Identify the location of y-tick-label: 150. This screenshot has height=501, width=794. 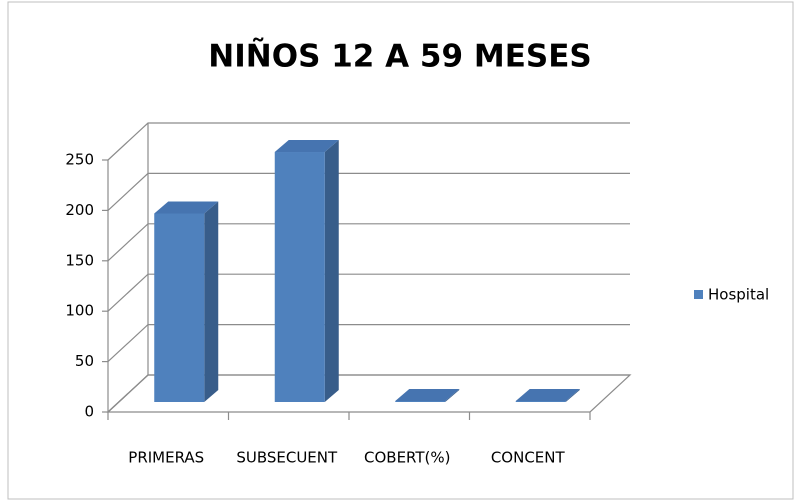
(79, 260).